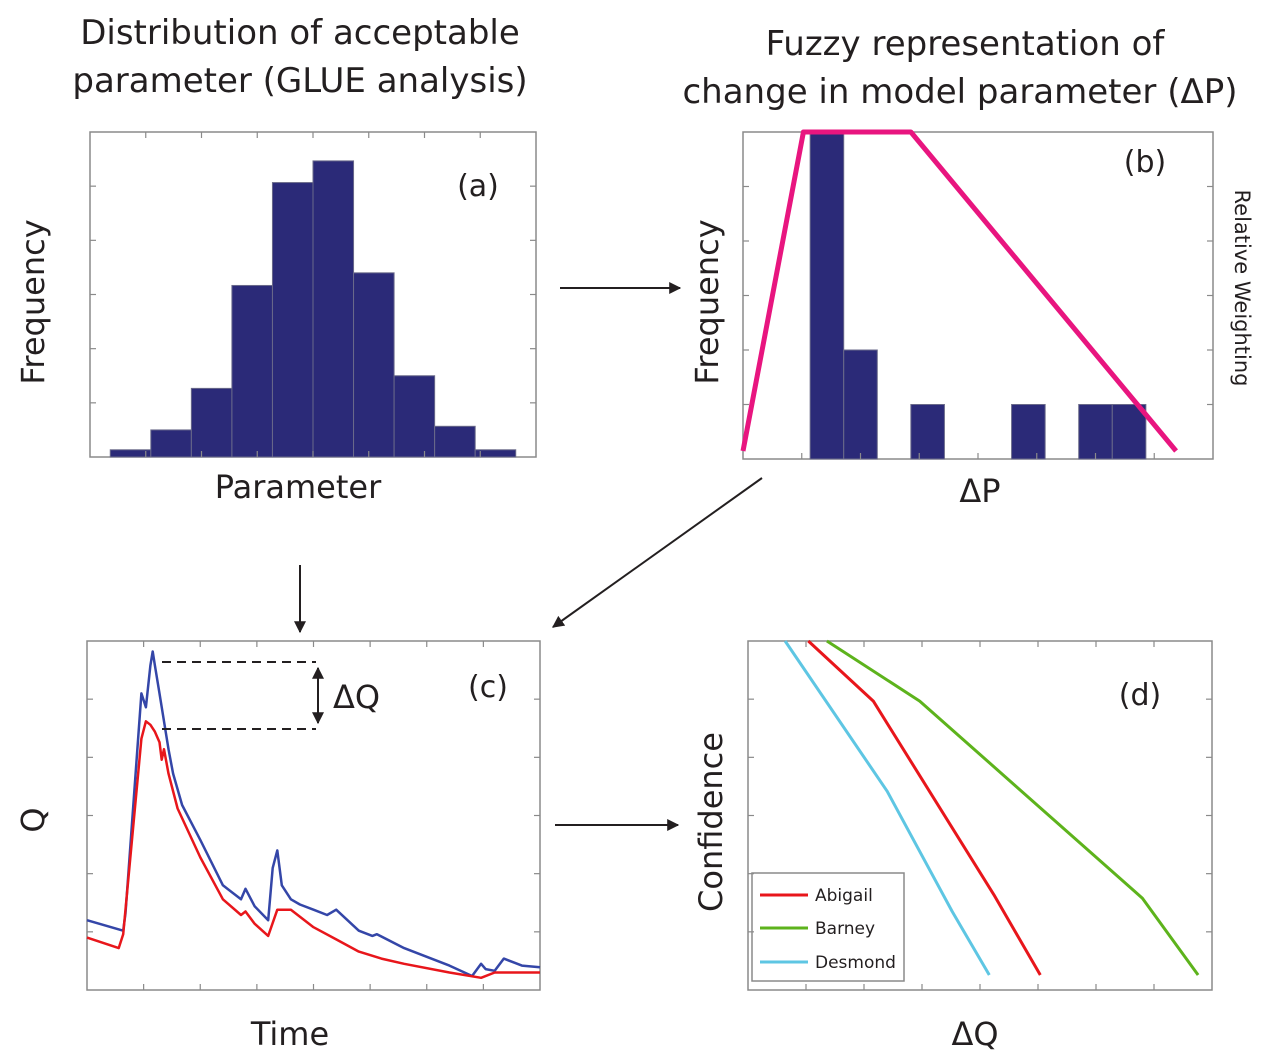 The height and width of the screenshot is (1050, 1270). I want to click on title-a-line1: Distribution of acceptable, so click(300, 33).